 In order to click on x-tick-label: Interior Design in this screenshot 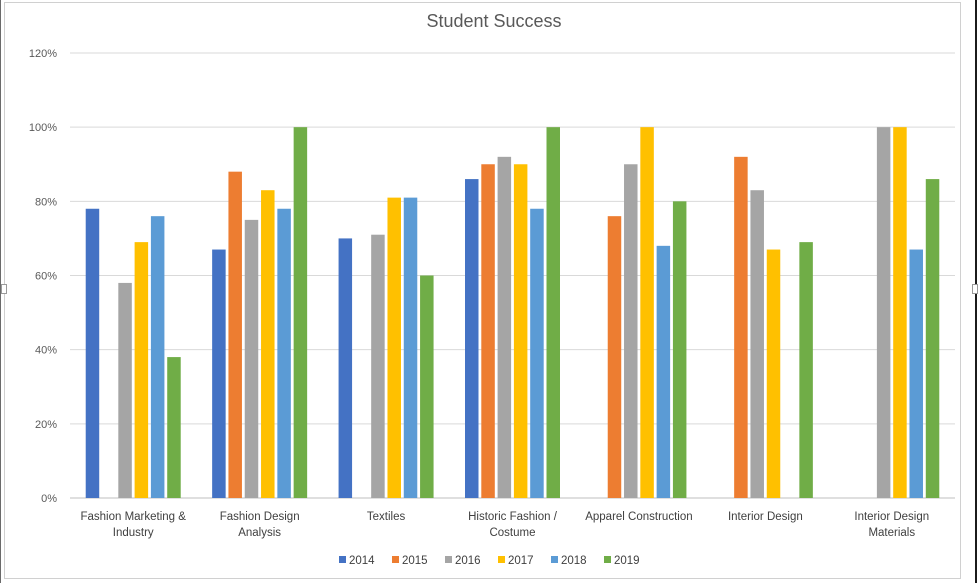, I will do `click(765, 517)`.